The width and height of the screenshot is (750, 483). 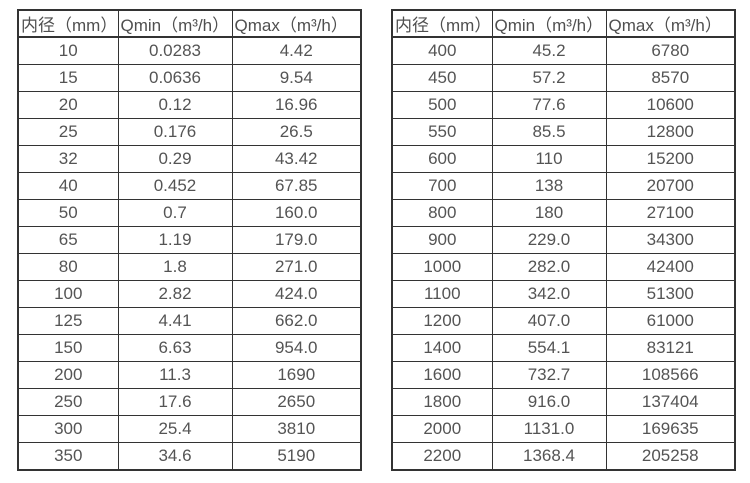 What do you see at coordinates (296, 213) in the screenshot?
I see `cell-qmax: 160.0` at bounding box center [296, 213].